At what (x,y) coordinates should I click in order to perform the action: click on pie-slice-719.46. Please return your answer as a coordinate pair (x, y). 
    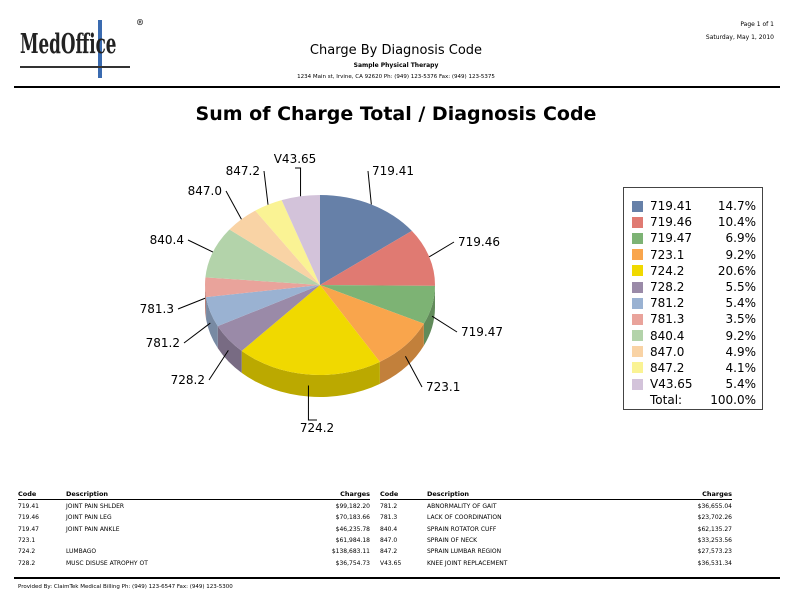
    Looking at the image, I should click on (377, 258).